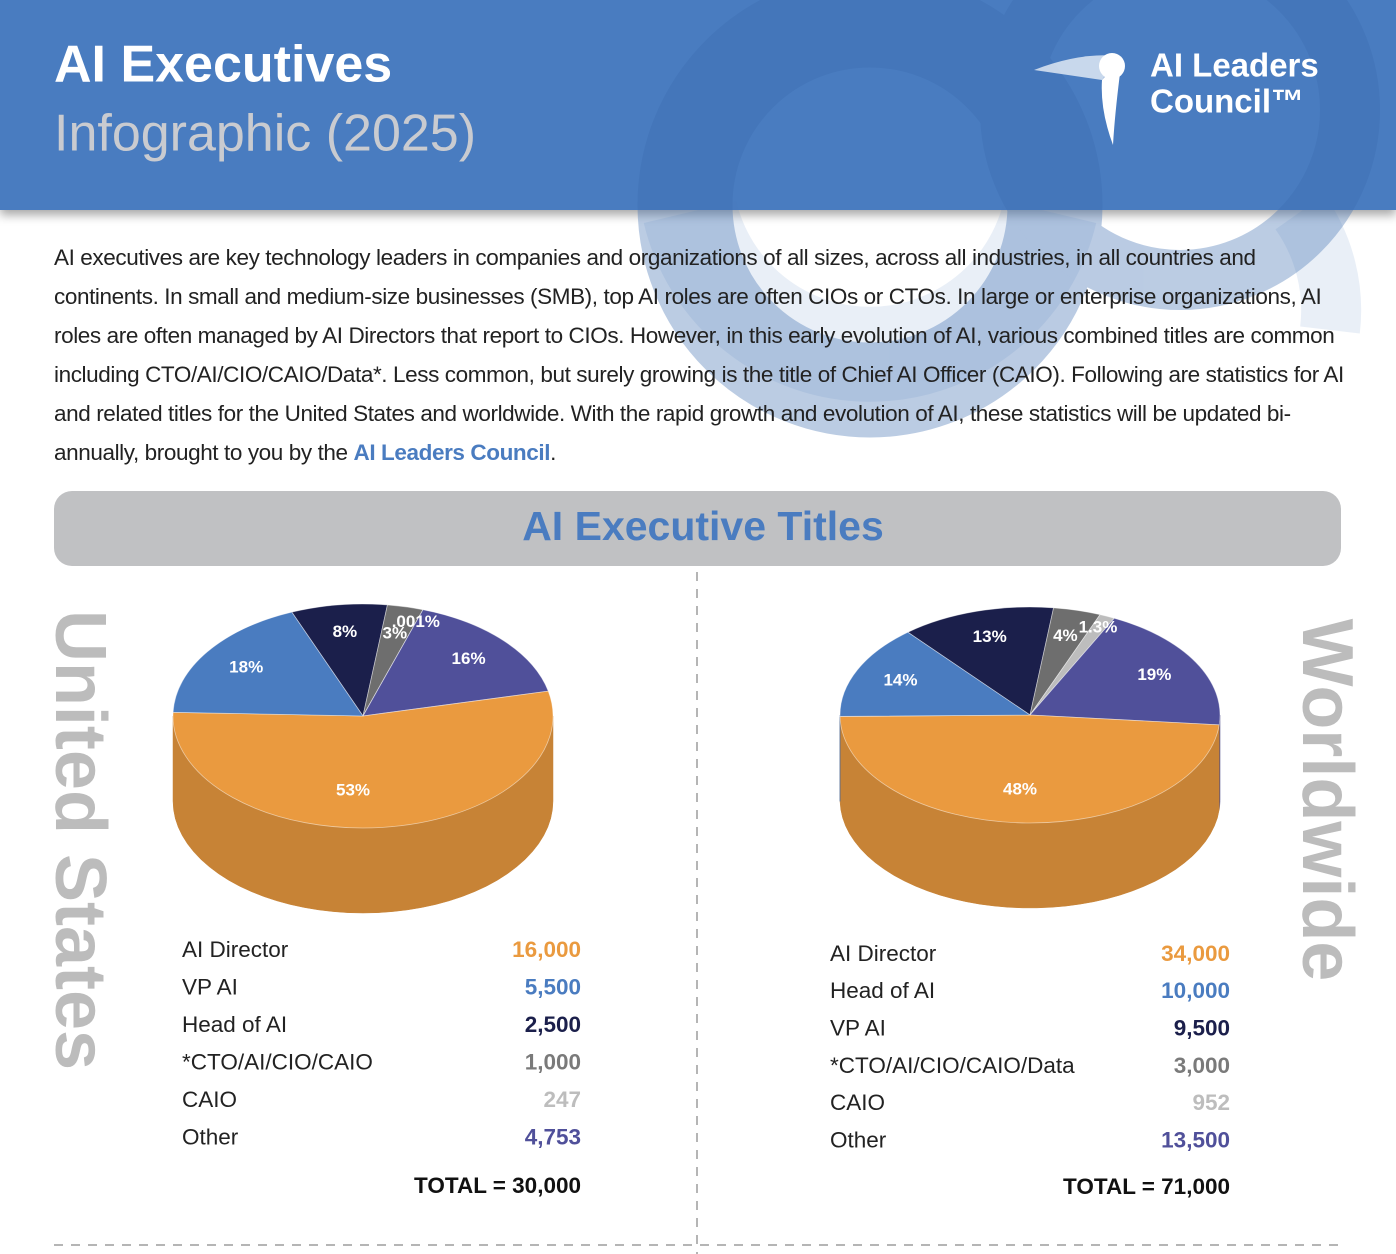 Image resolution: width=1396 pixels, height=1254 pixels. I want to click on pie-label: 19%, so click(1154, 674).